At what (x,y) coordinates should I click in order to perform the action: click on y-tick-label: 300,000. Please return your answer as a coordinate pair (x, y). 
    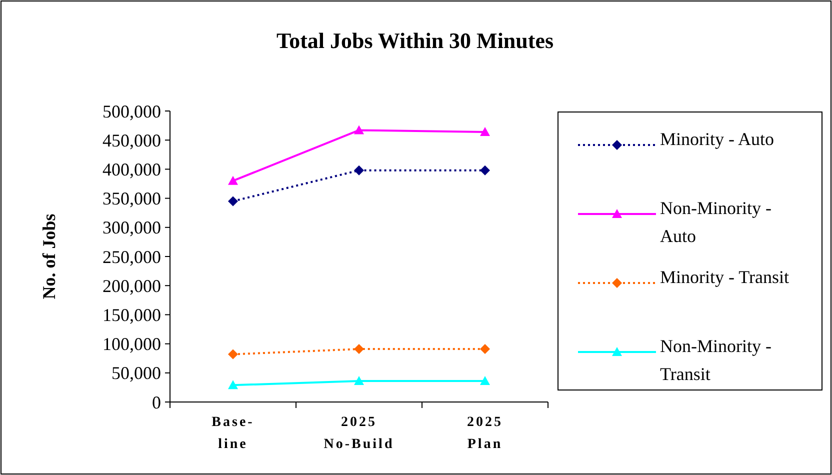
    Looking at the image, I should click on (131, 228).